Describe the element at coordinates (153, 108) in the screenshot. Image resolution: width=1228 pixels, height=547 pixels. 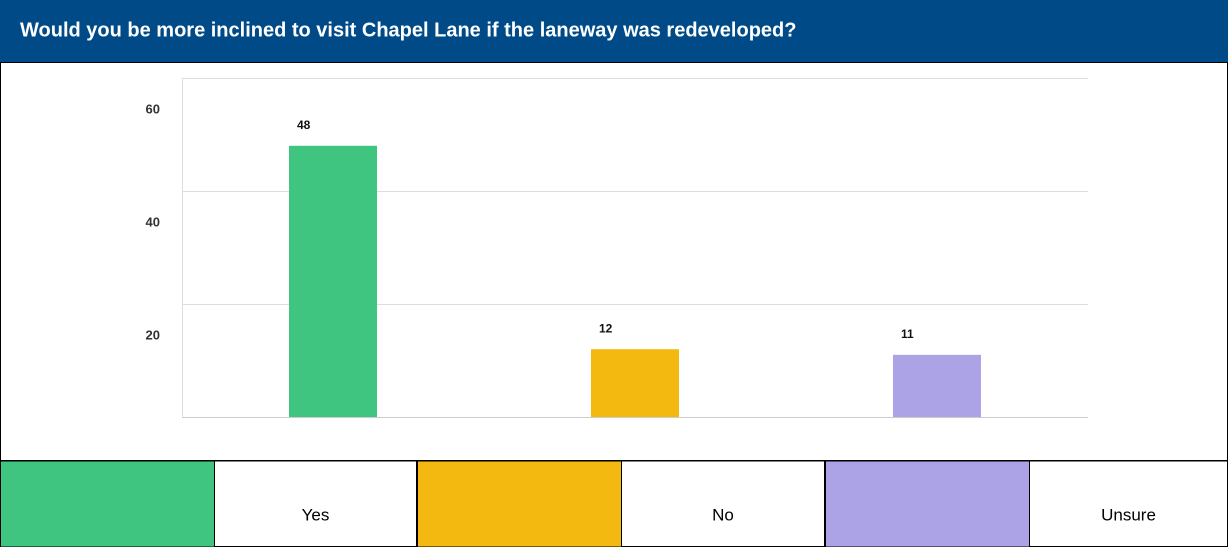
I see `y-tick-label: 60` at that location.